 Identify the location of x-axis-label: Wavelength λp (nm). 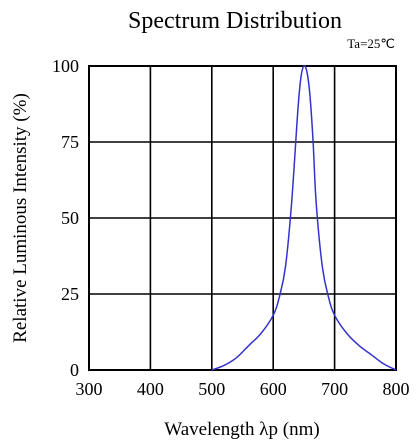
(241, 429).